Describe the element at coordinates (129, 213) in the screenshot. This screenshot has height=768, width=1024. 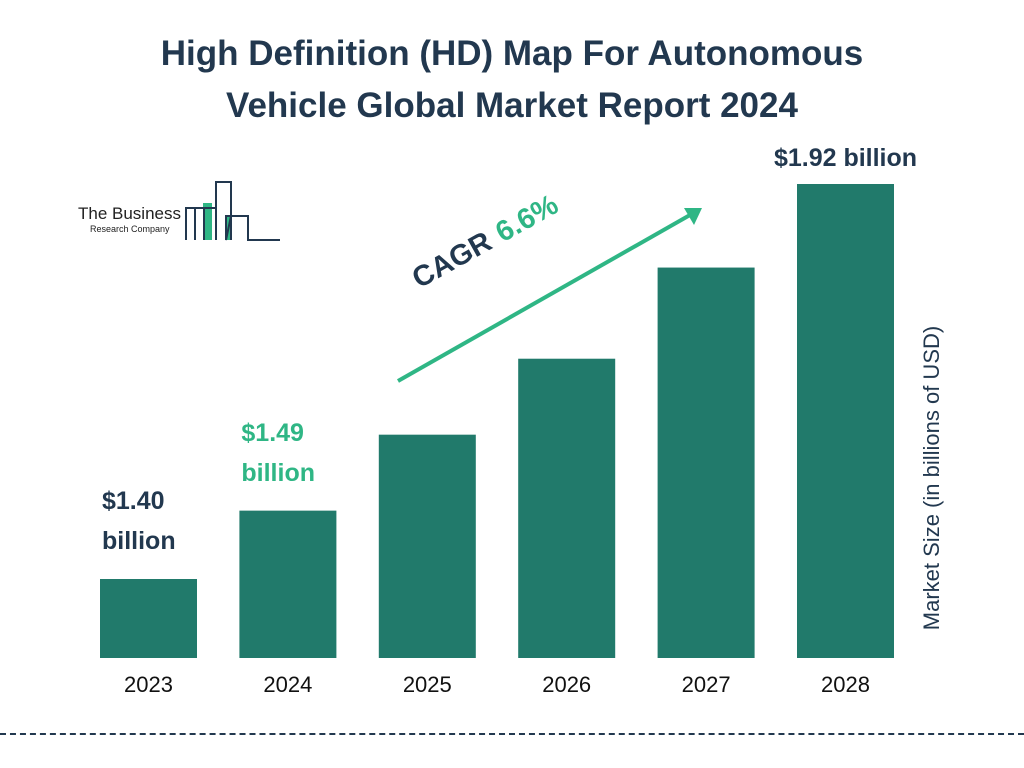
I see `logo-text-line1: The Business` at that location.